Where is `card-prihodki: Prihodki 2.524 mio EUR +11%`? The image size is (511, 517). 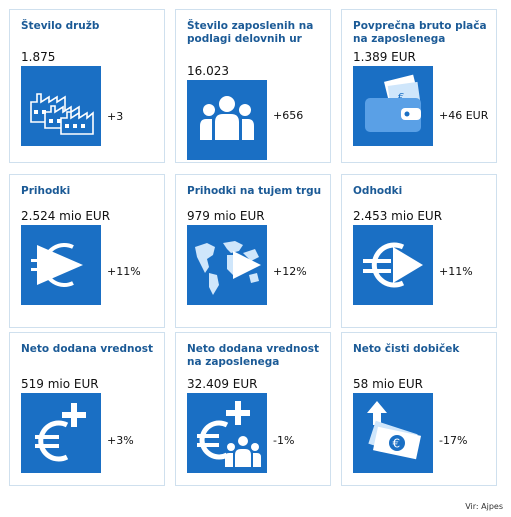
card-prihodki: Prihodki 2.524 mio EUR +11% is located at coordinates (87, 251).